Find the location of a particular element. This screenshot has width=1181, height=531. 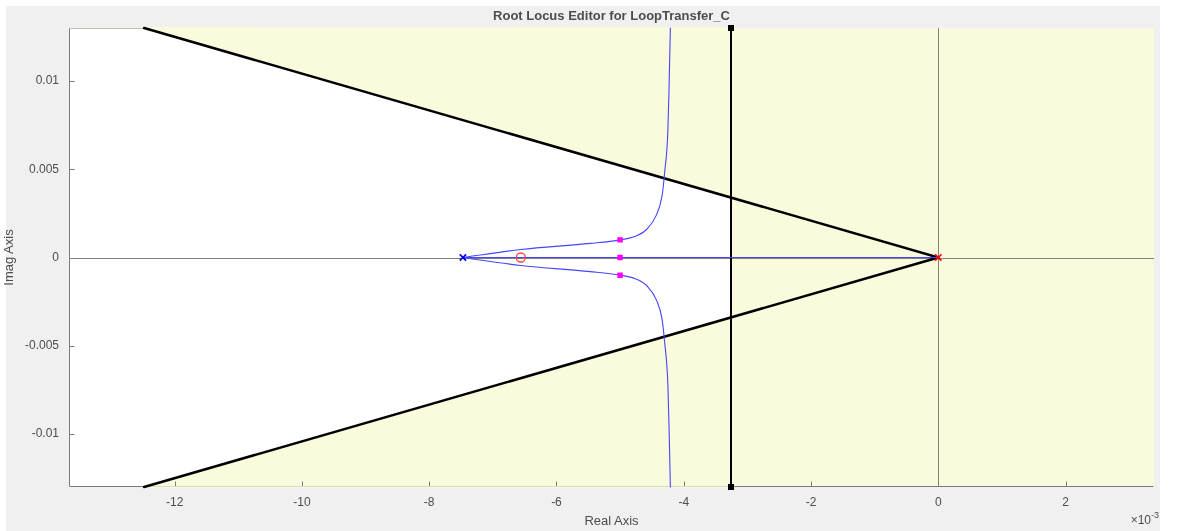

x-tick-label: -8 is located at coordinates (429, 501).